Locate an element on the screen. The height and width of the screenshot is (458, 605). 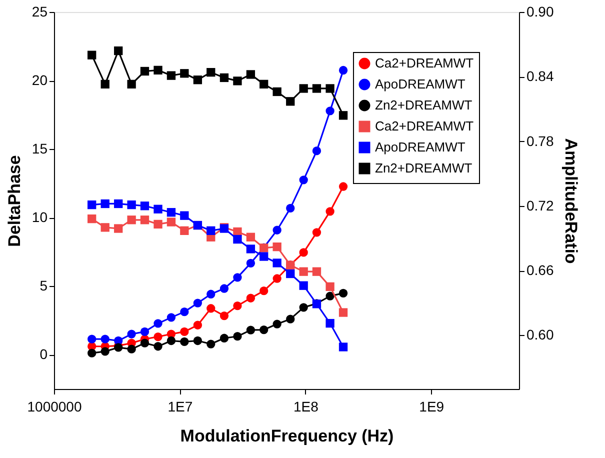
y-axis-title: DeltaPhase is located at coordinates (14, 201).